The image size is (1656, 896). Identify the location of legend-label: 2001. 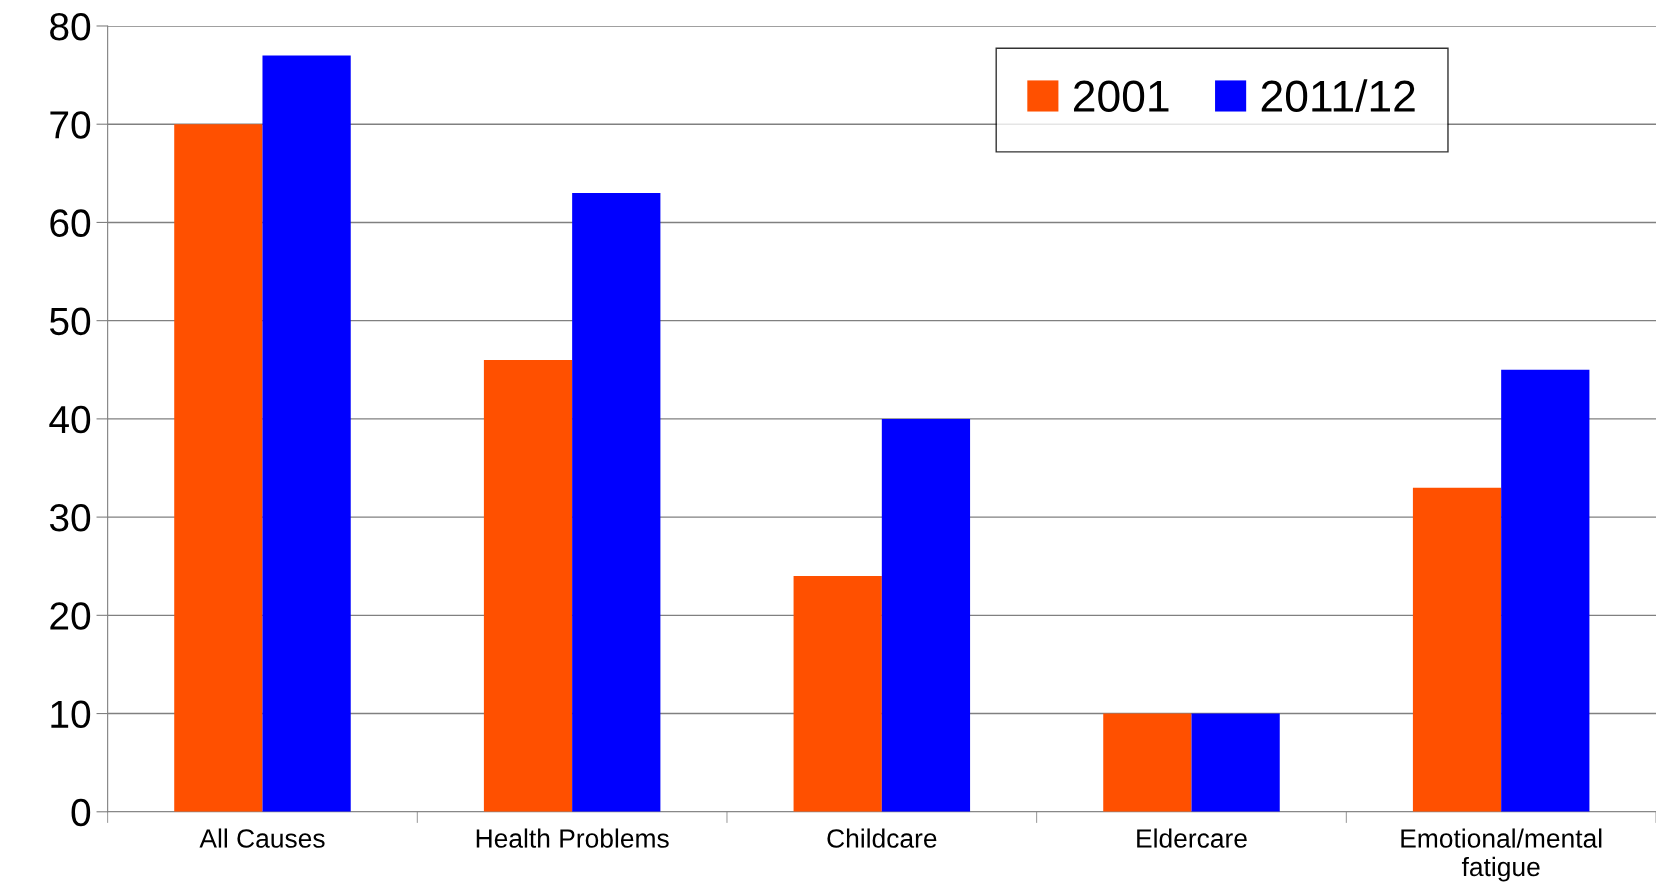
(1121, 96).